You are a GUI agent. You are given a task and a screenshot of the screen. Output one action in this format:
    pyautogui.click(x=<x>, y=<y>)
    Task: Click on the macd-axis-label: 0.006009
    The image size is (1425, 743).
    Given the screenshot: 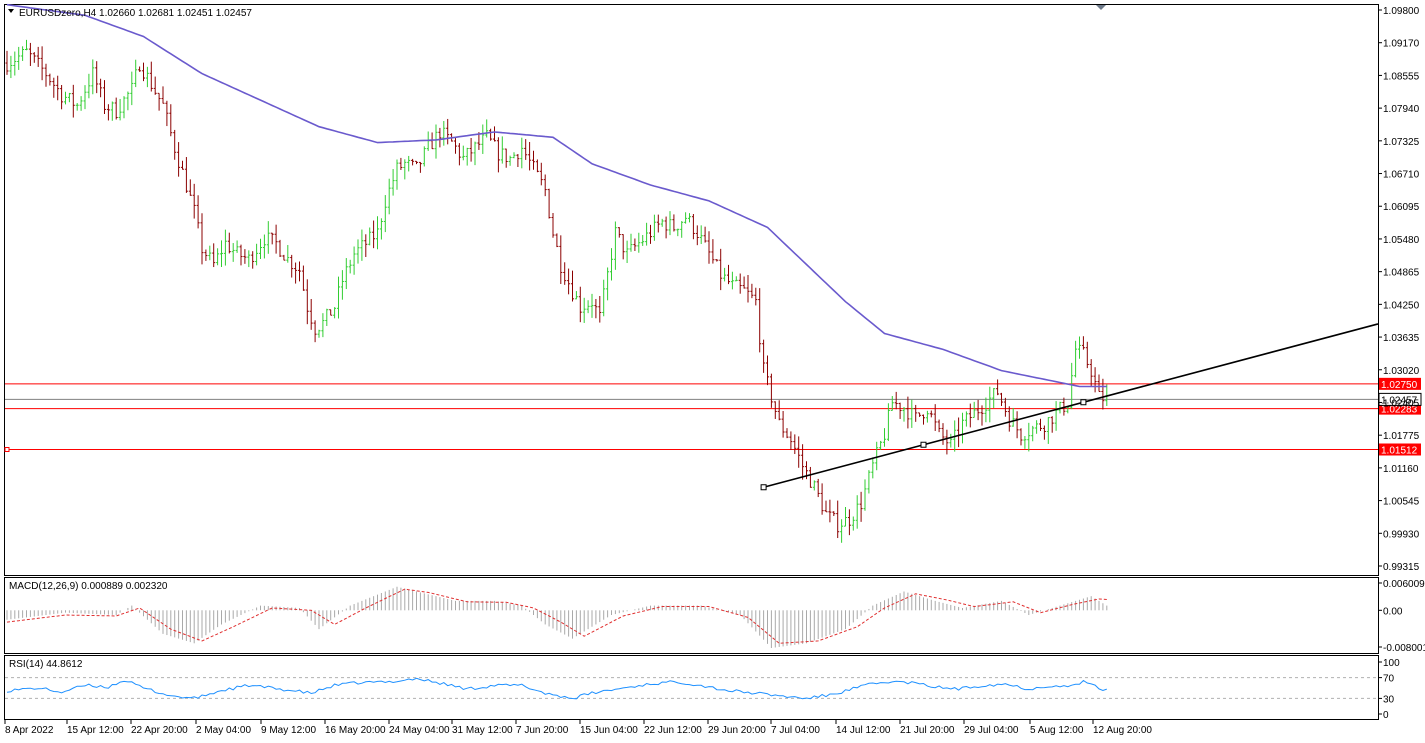 What is the action you would take?
    pyautogui.click(x=1404, y=584)
    